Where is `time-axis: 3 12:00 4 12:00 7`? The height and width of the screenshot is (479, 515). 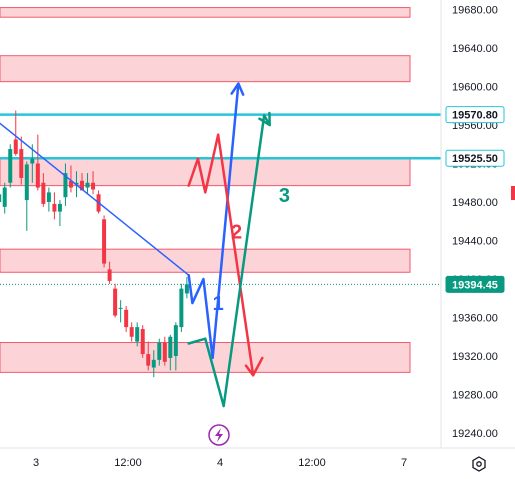
time-axis: 3 12:00 4 12:00 7 is located at coordinates (220, 463).